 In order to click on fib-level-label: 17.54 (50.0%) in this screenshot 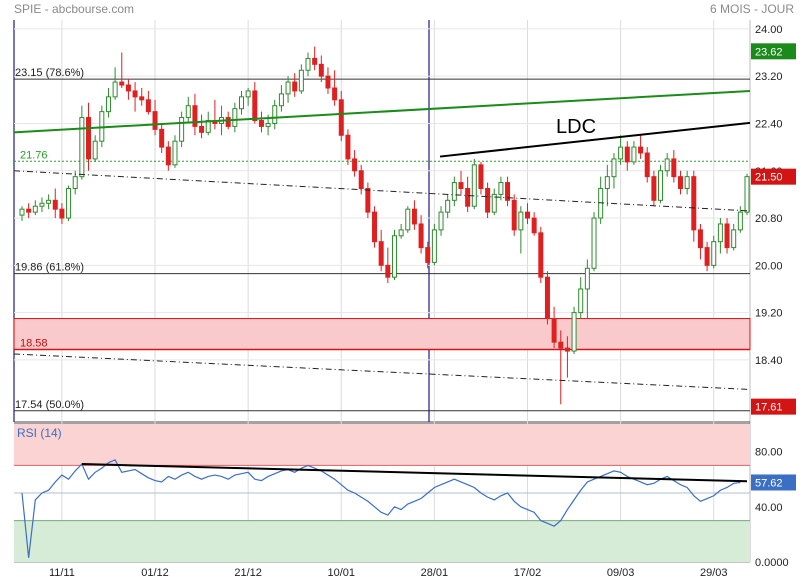, I will do `click(49, 405)`.